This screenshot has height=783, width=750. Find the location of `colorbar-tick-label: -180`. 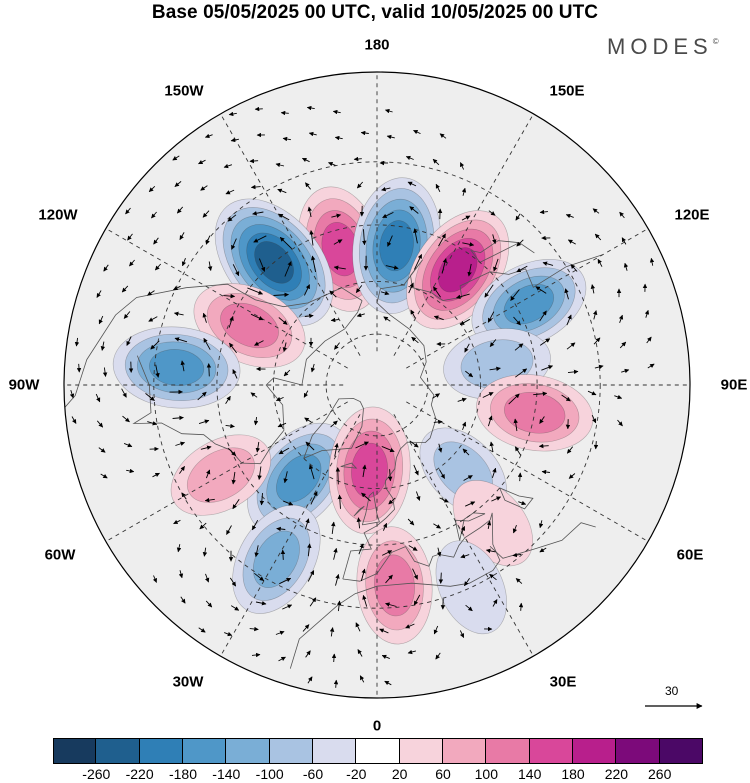

colorbar-tick-label: -180 is located at coordinates (183, 774).